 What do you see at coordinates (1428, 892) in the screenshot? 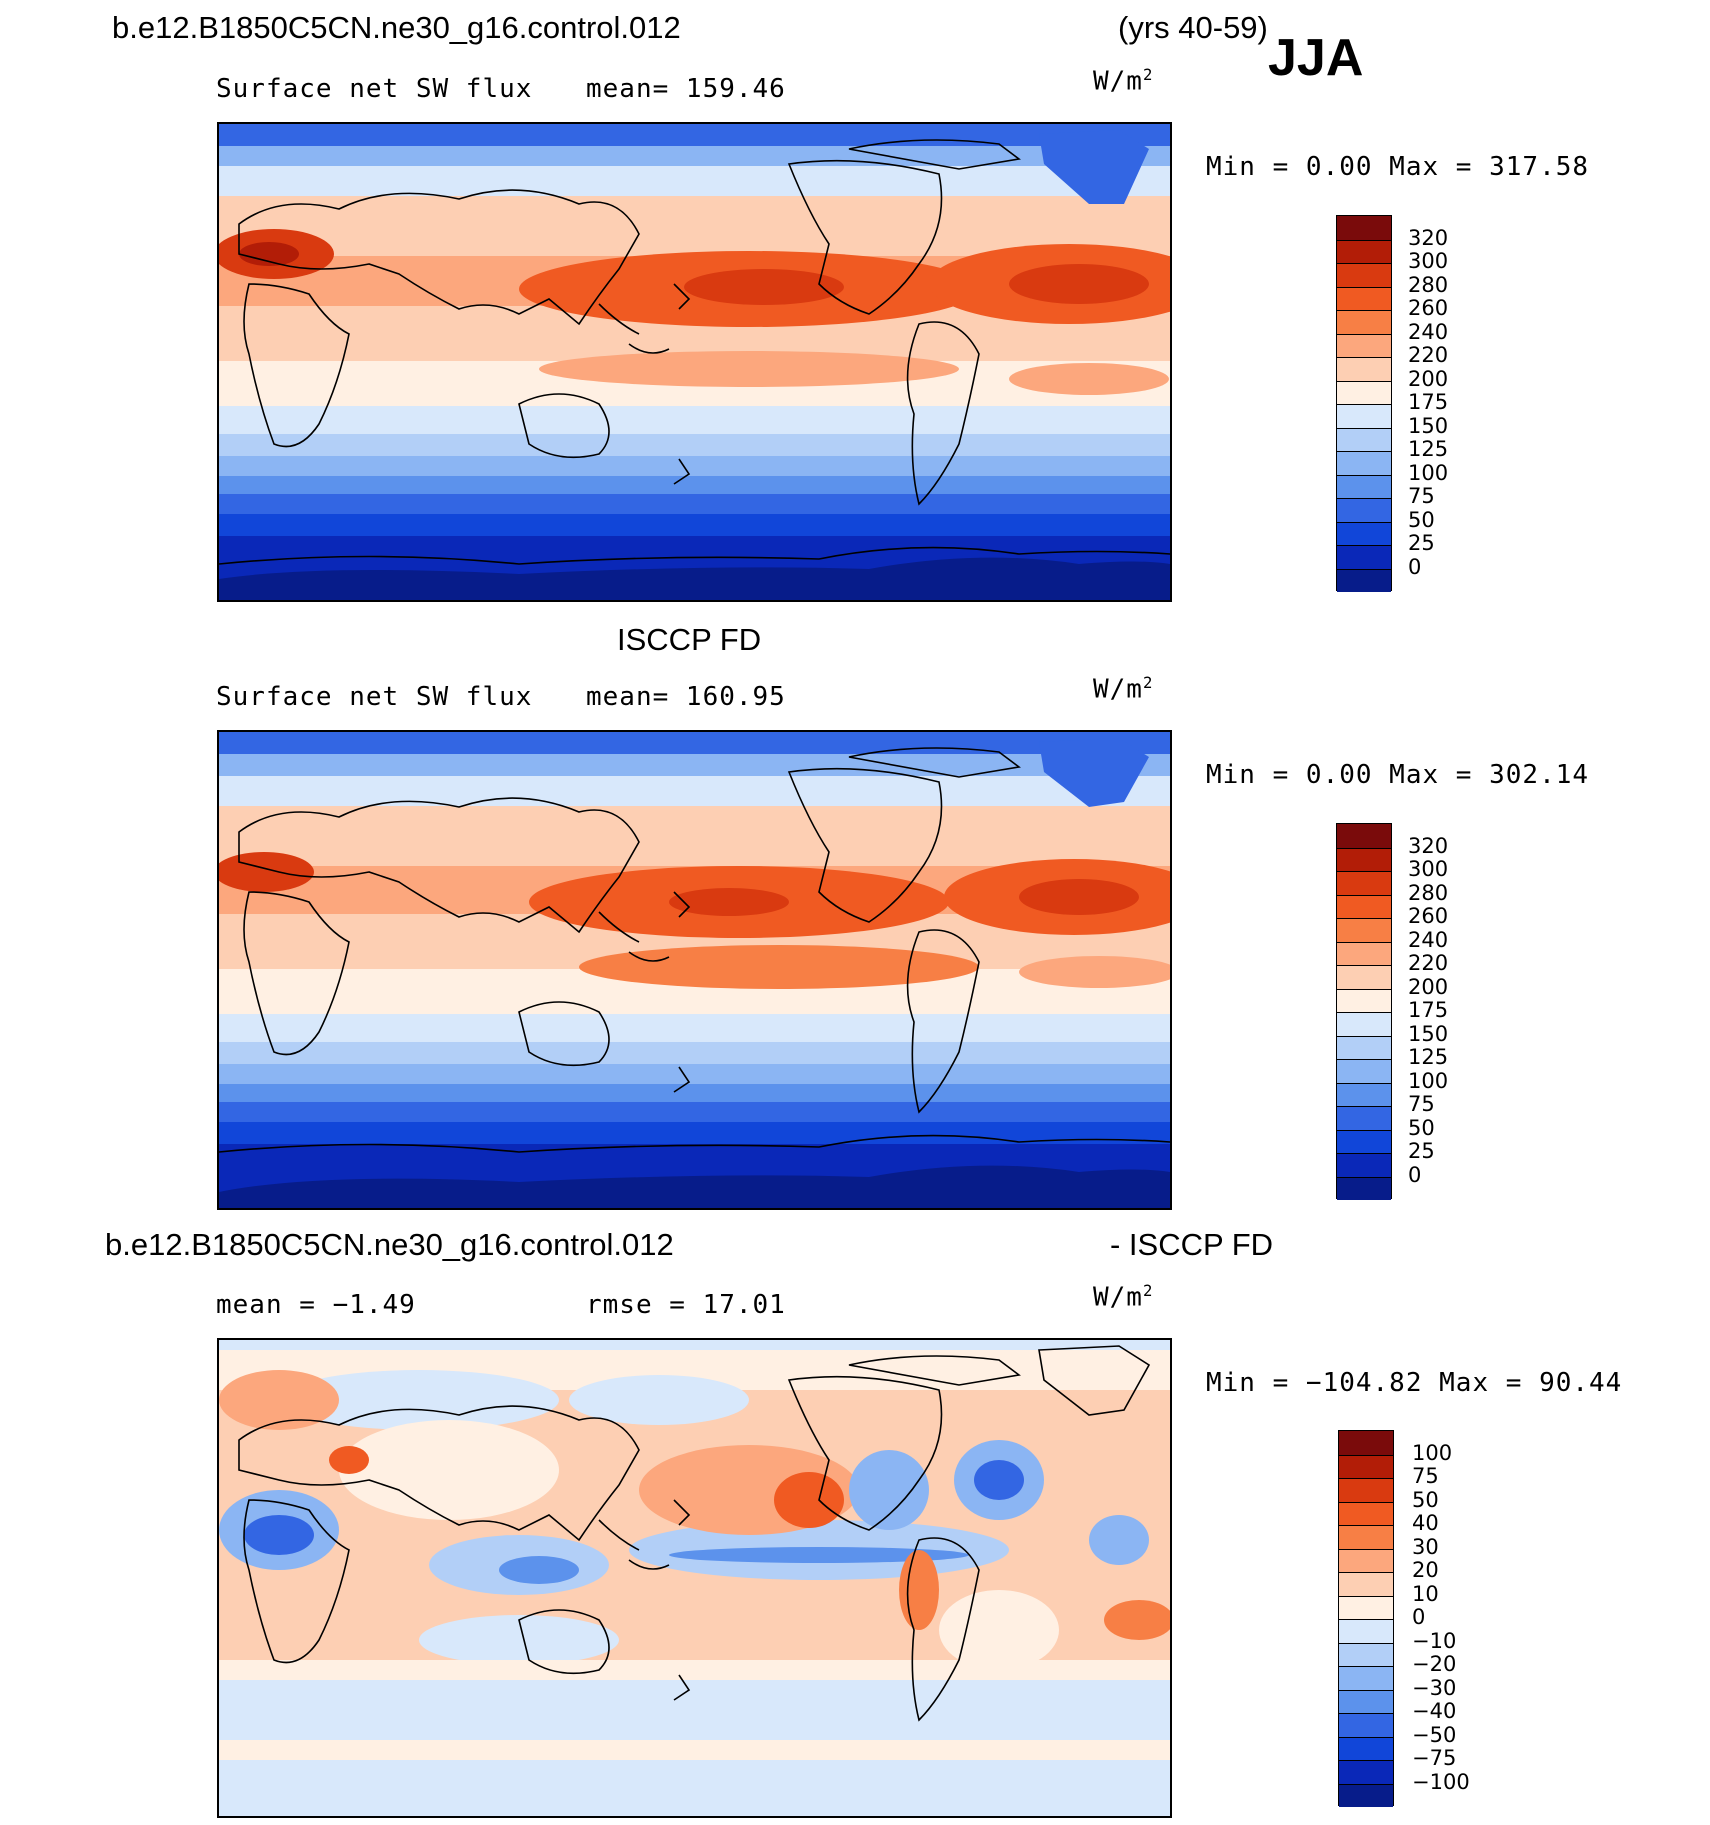
I see `panel2-colorbar-label: 280` at bounding box center [1428, 892].